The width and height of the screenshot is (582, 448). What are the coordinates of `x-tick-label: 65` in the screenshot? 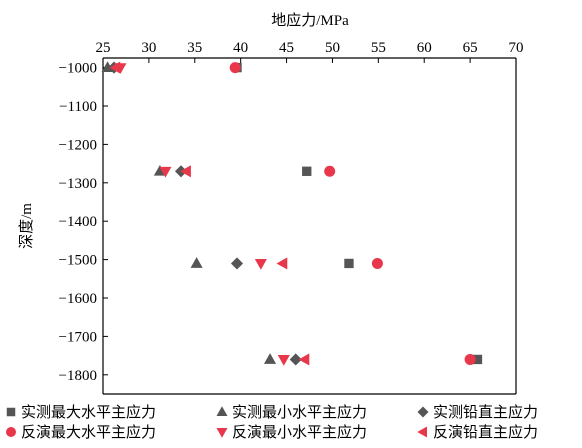 It's located at (470, 48).